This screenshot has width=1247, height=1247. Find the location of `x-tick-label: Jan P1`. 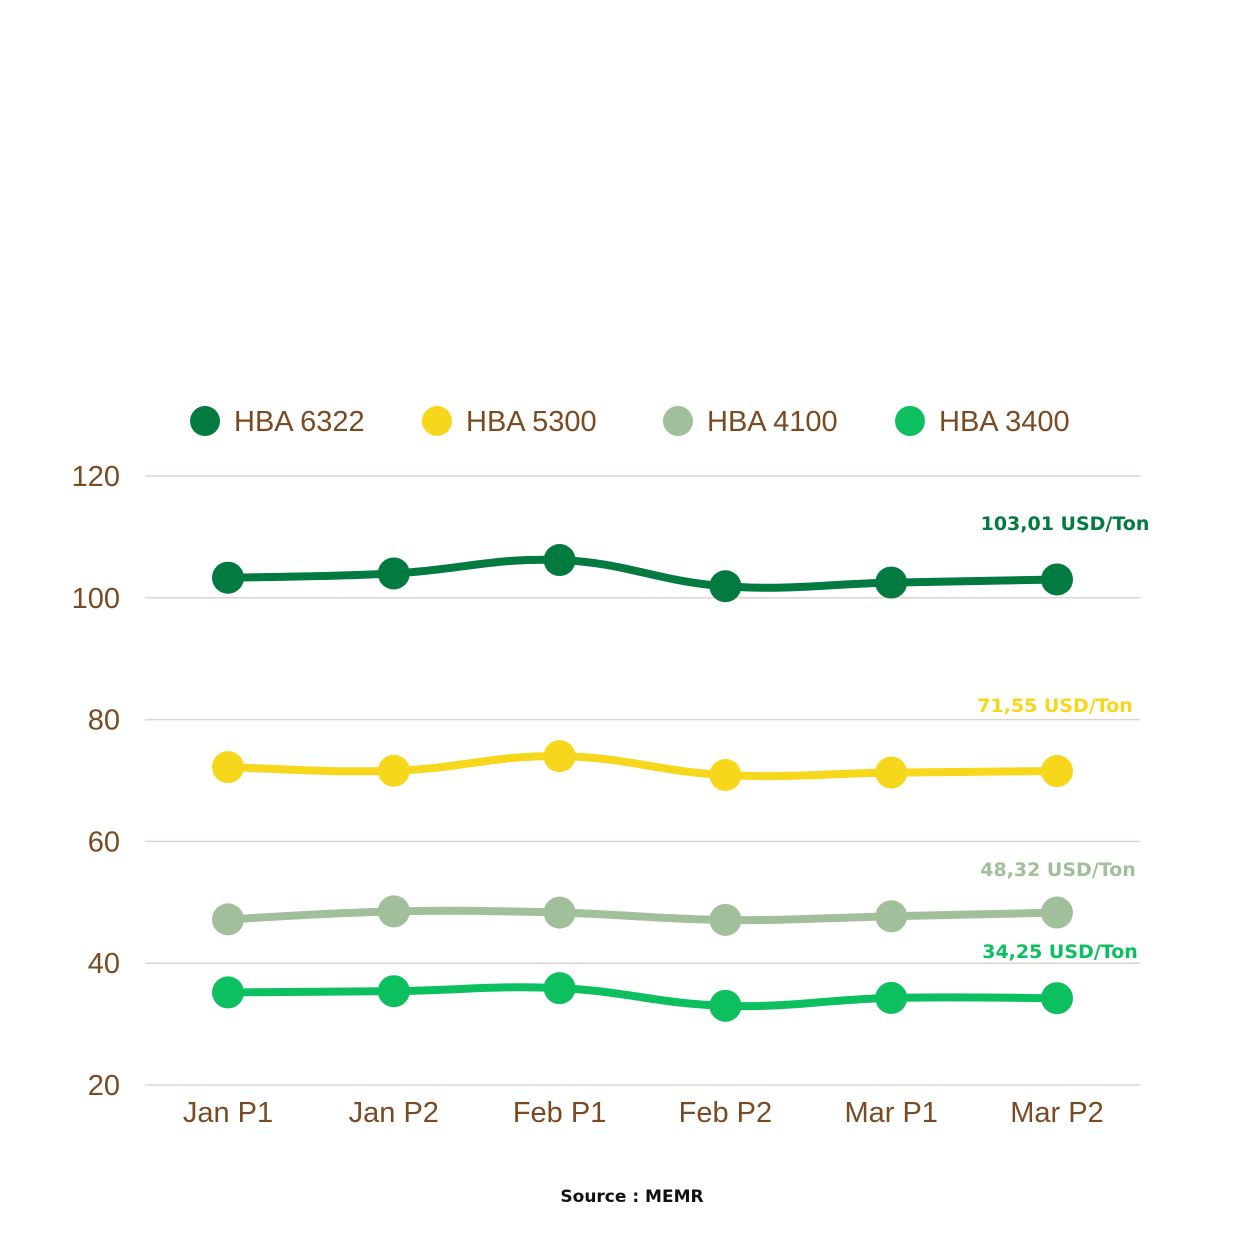

x-tick-label: Jan P1 is located at coordinates (228, 1113).